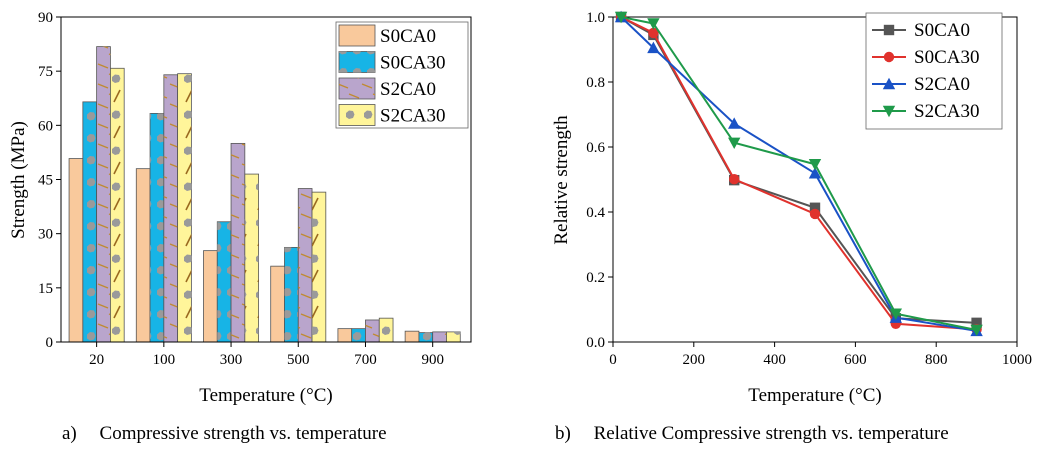 The height and width of the screenshot is (453, 1037). Describe the element at coordinates (357, 62) in the screenshot. I see `legend-swatch-pattern-S0CA30` at that location.